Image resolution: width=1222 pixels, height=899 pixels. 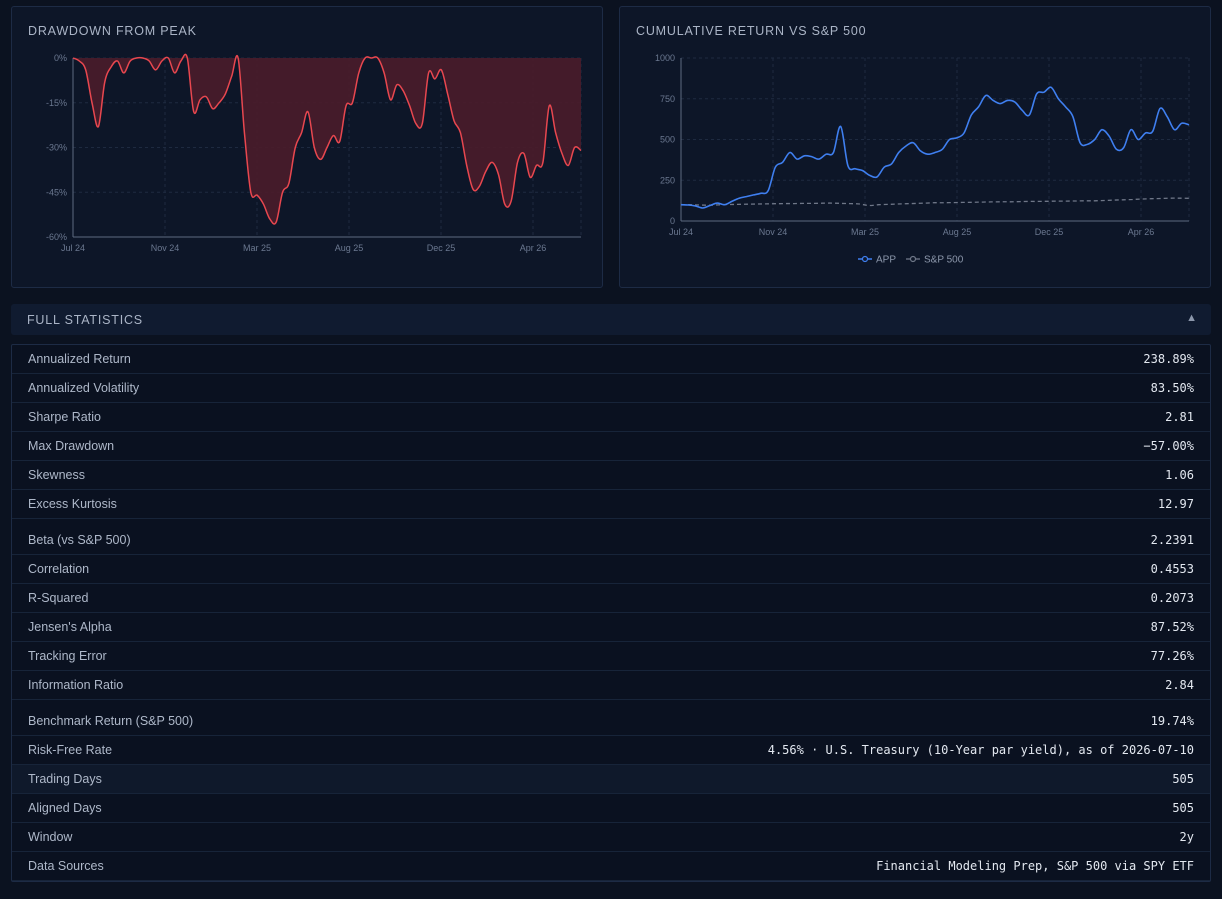 I want to click on stat-row: Benchmark Return (S&P 500) 19.74%, so click(x=611, y=721).